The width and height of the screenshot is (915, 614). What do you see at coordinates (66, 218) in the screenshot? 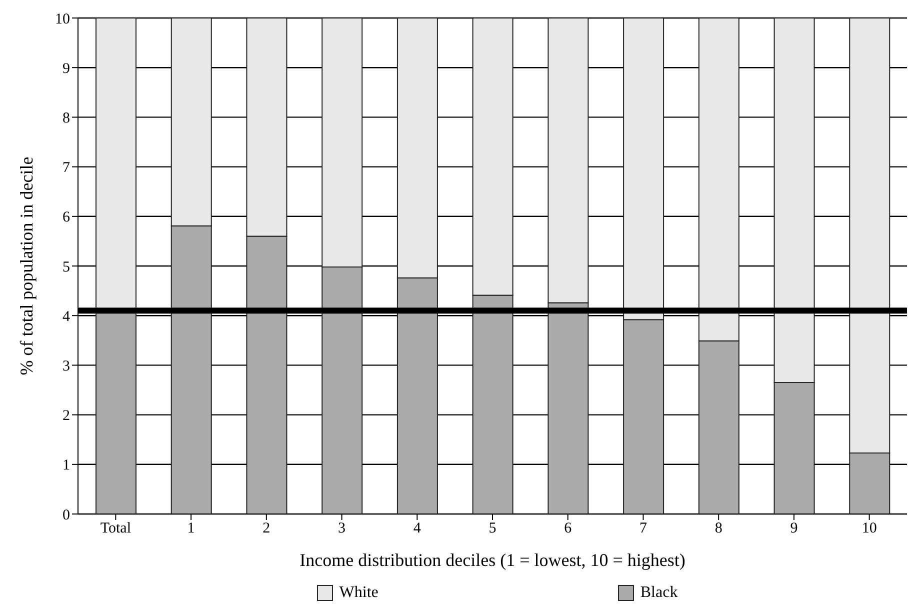
I see `y-tick-label: 6` at bounding box center [66, 218].